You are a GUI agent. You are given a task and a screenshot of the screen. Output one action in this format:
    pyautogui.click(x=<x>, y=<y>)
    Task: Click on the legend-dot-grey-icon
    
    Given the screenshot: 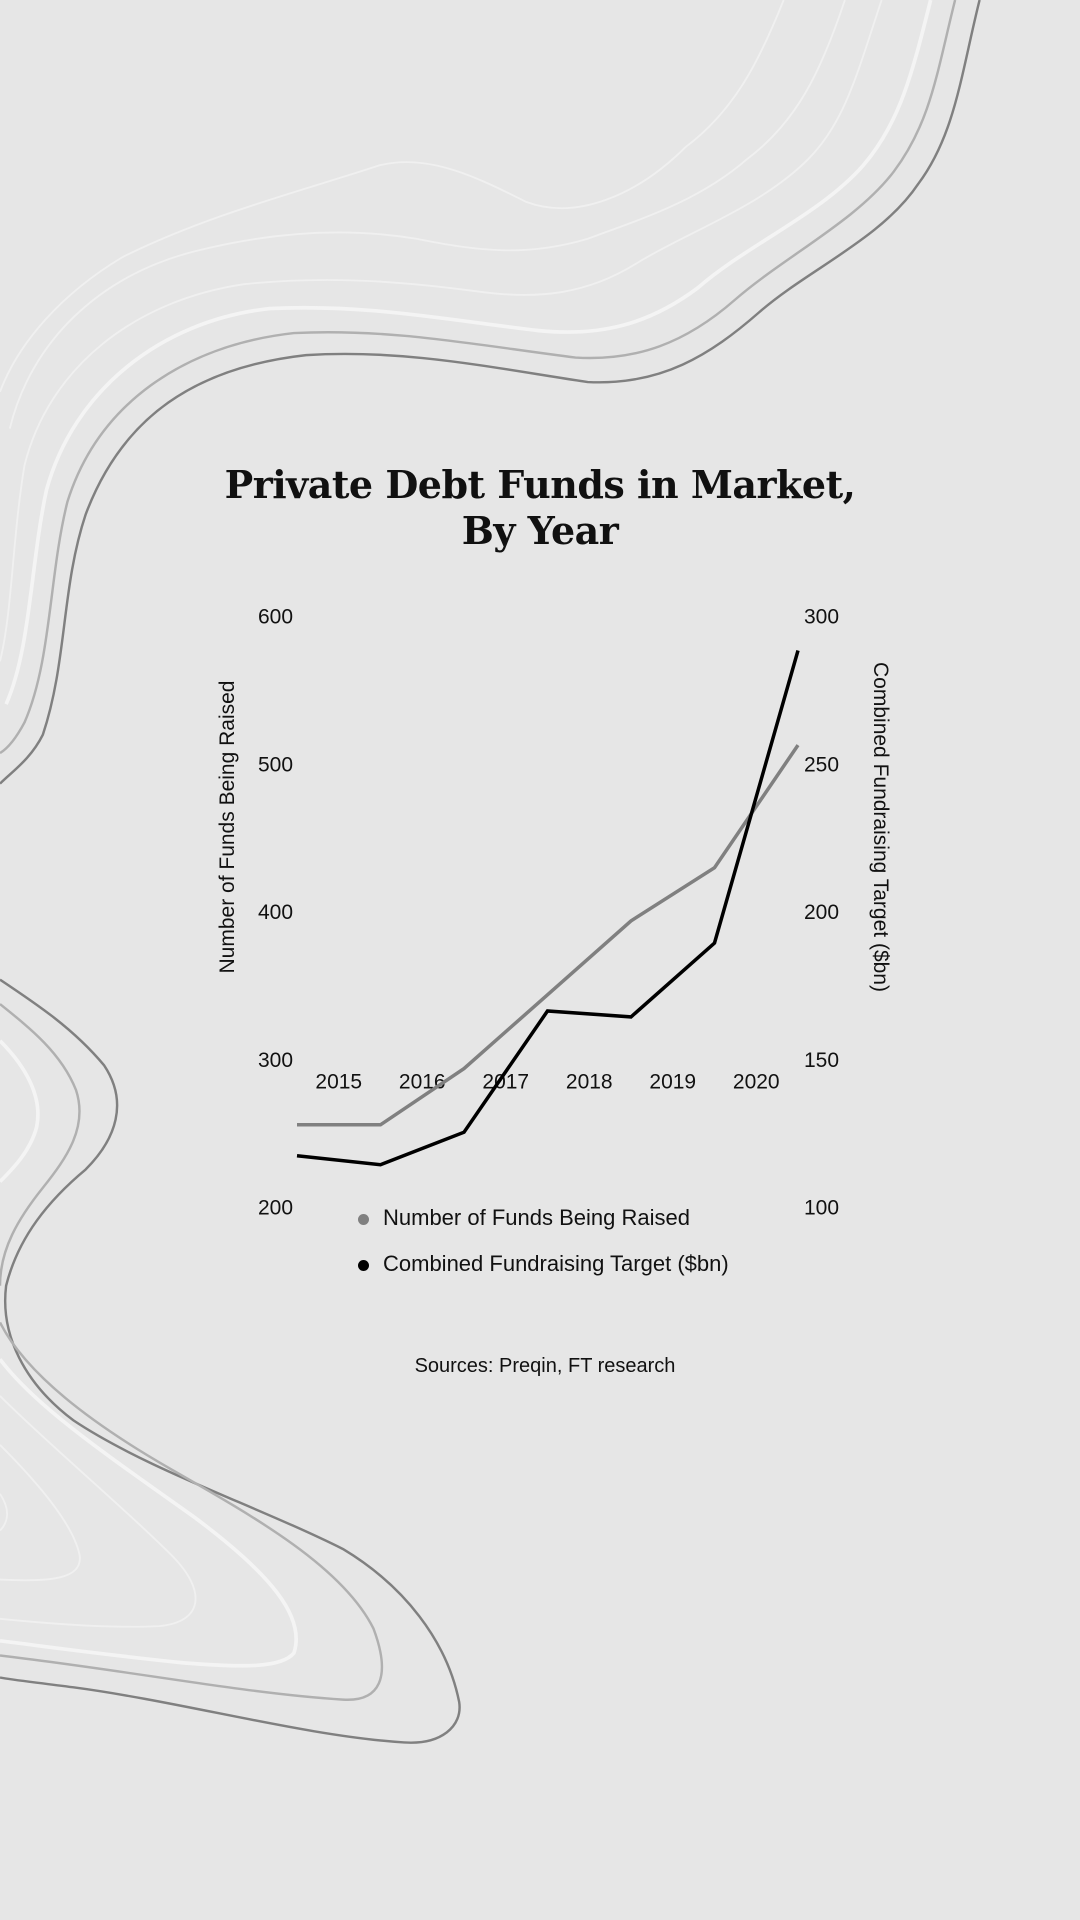 What is the action you would take?
    pyautogui.click(x=363, y=1219)
    